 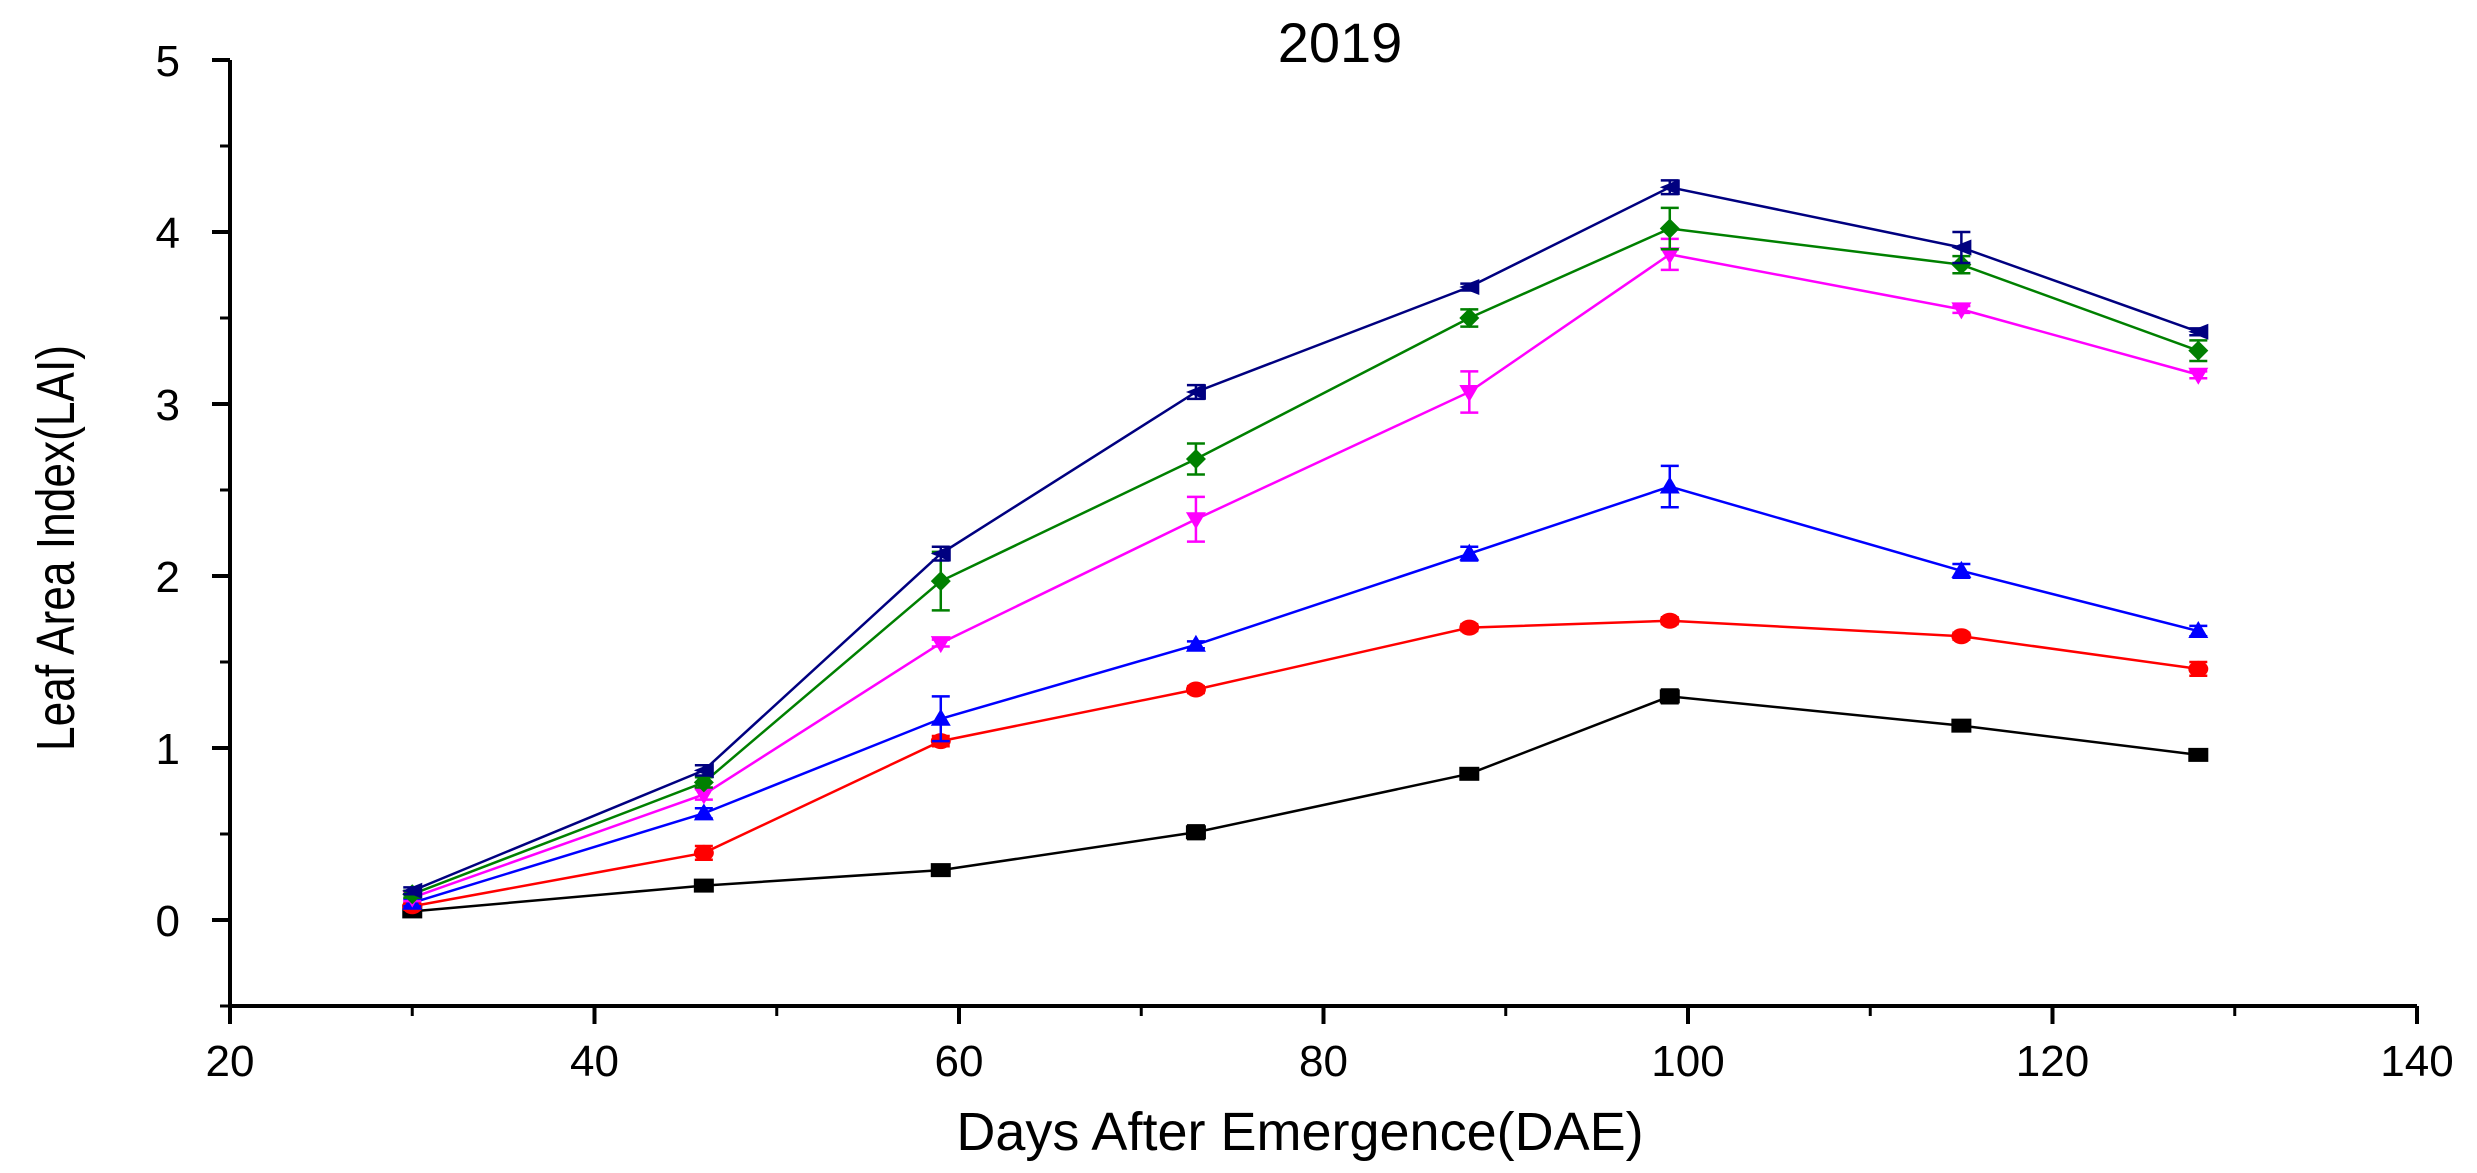 What do you see at coordinates (168, 61) in the screenshot?
I see `y-tick-label: 5` at bounding box center [168, 61].